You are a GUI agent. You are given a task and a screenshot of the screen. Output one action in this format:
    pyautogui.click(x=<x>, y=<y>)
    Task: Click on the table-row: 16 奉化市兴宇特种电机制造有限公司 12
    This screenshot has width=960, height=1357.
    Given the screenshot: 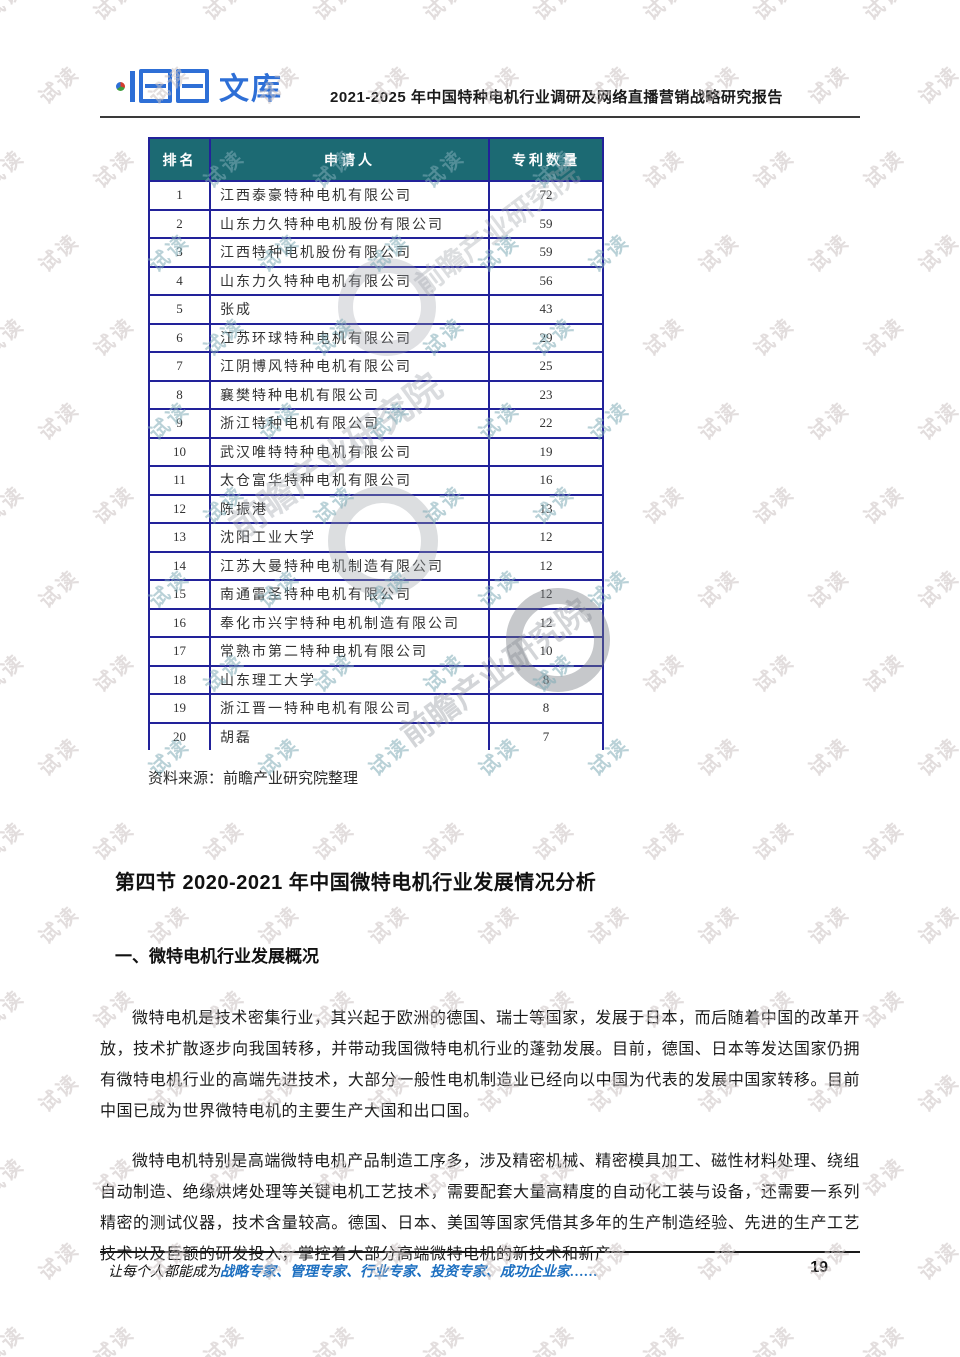 What is the action you would take?
    pyautogui.click(x=376, y=622)
    